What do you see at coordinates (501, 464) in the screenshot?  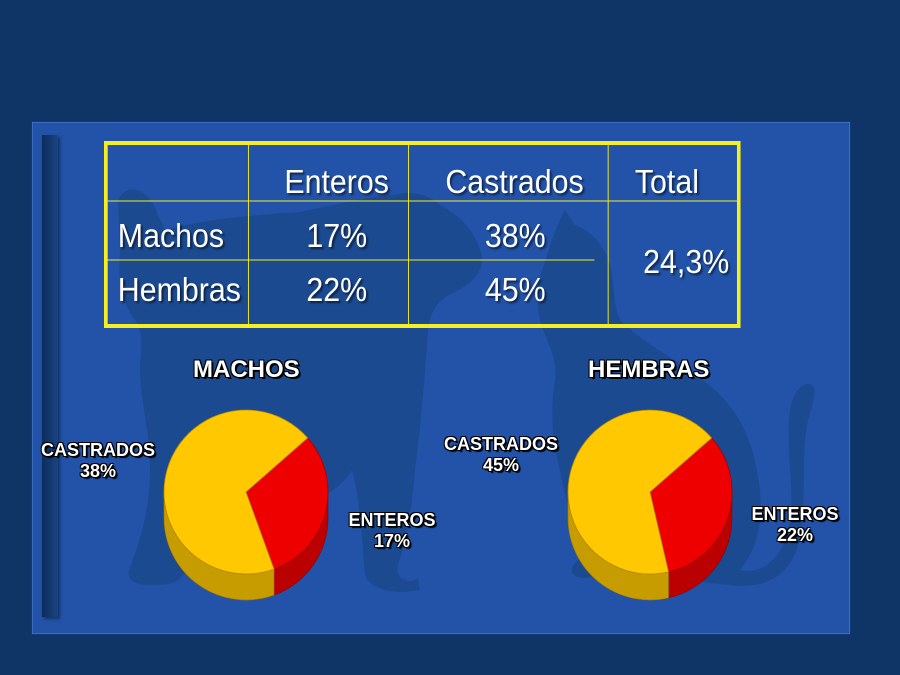 I see `pie-hembras-castrados-value: 45%` at bounding box center [501, 464].